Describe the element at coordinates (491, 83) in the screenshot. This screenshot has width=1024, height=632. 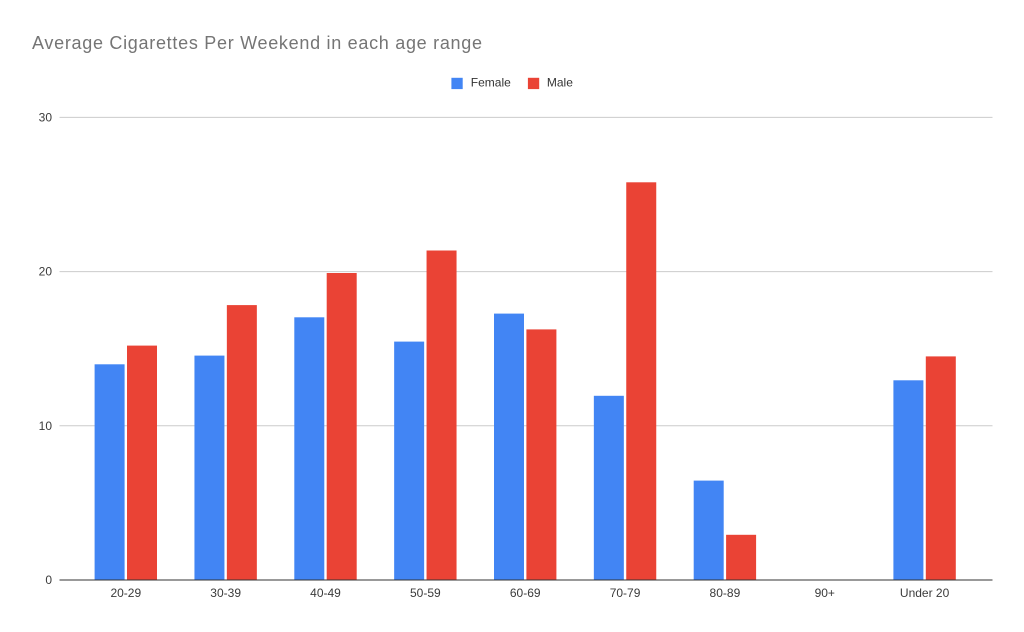
I see `svg-text: Female` at that location.